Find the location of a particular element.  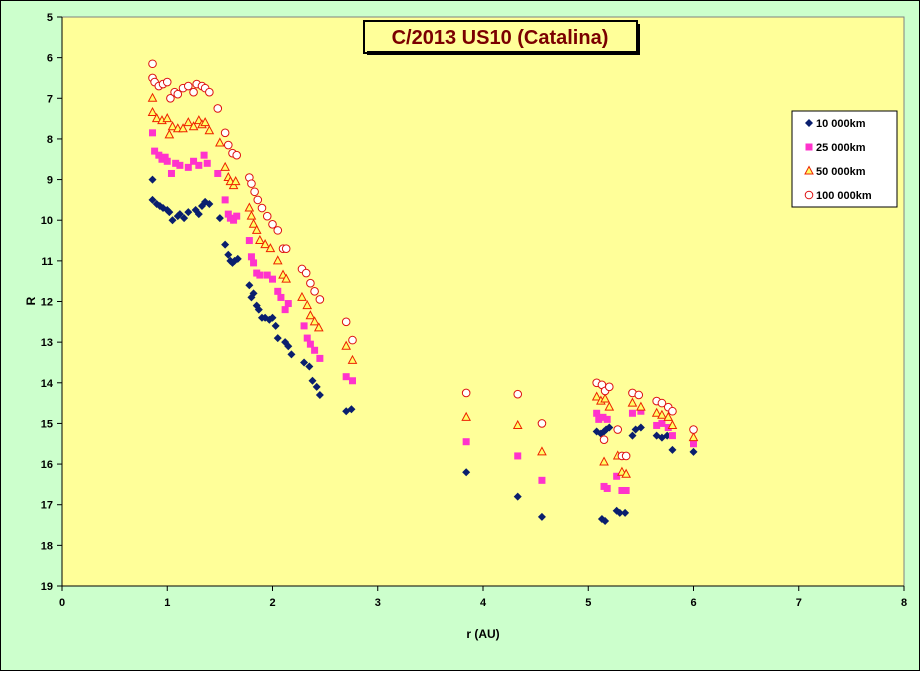

legend: 10 000km 25 000km 50 000km 100 000km is located at coordinates (844, 159).